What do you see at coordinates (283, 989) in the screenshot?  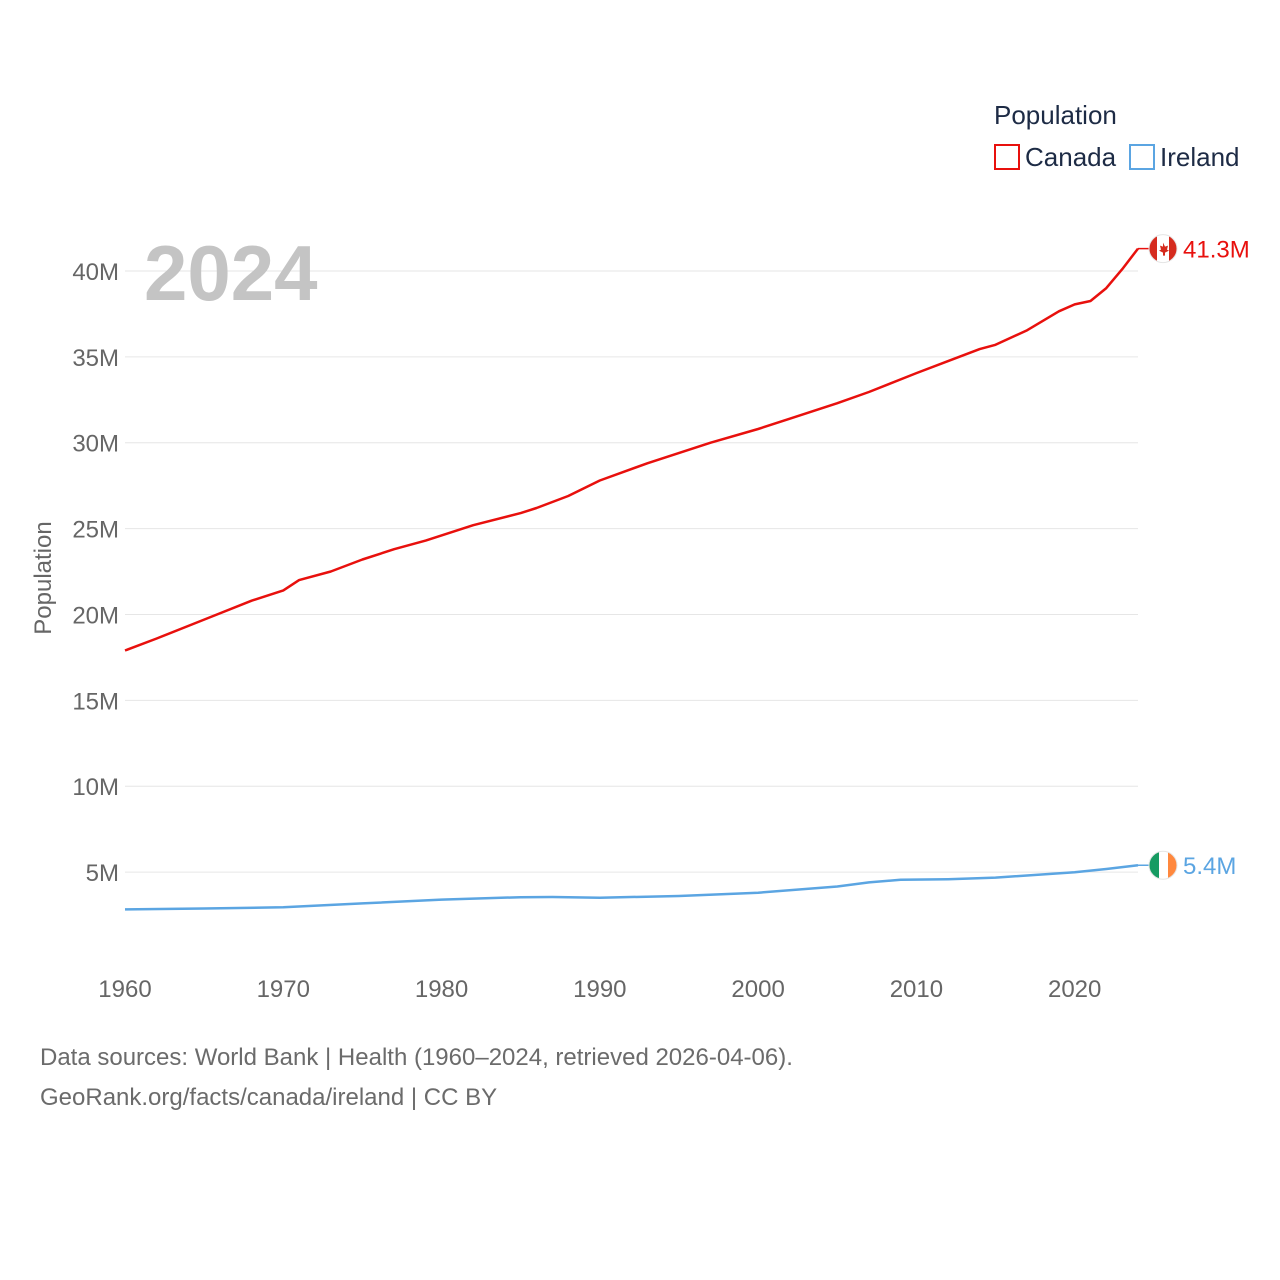 I see `x-tick-label: 1970` at bounding box center [283, 989].